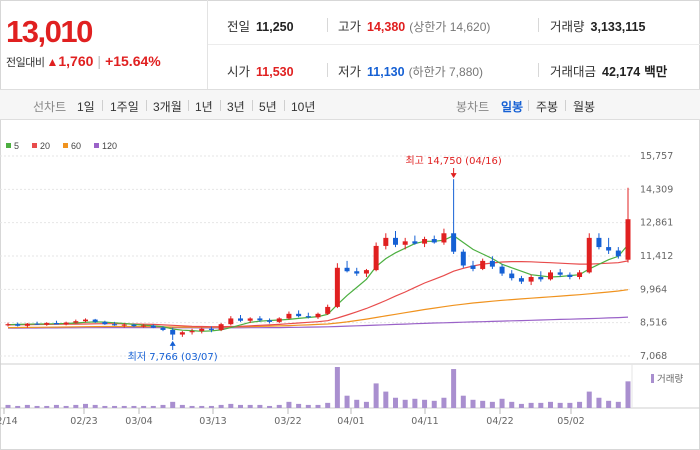 The image size is (700, 450). Describe the element at coordinates (239, 72) in the screenshot. I see `stat-label: 시가` at that location.